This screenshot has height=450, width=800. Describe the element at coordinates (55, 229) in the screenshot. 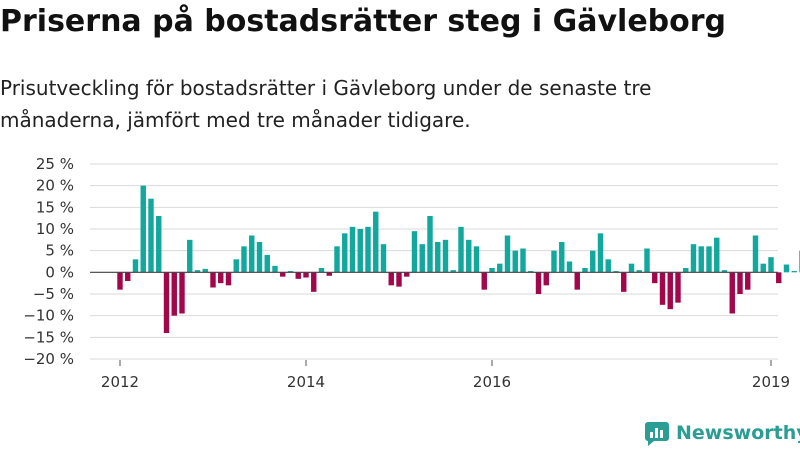

I see `y-tick-label: 10 %` at that location.